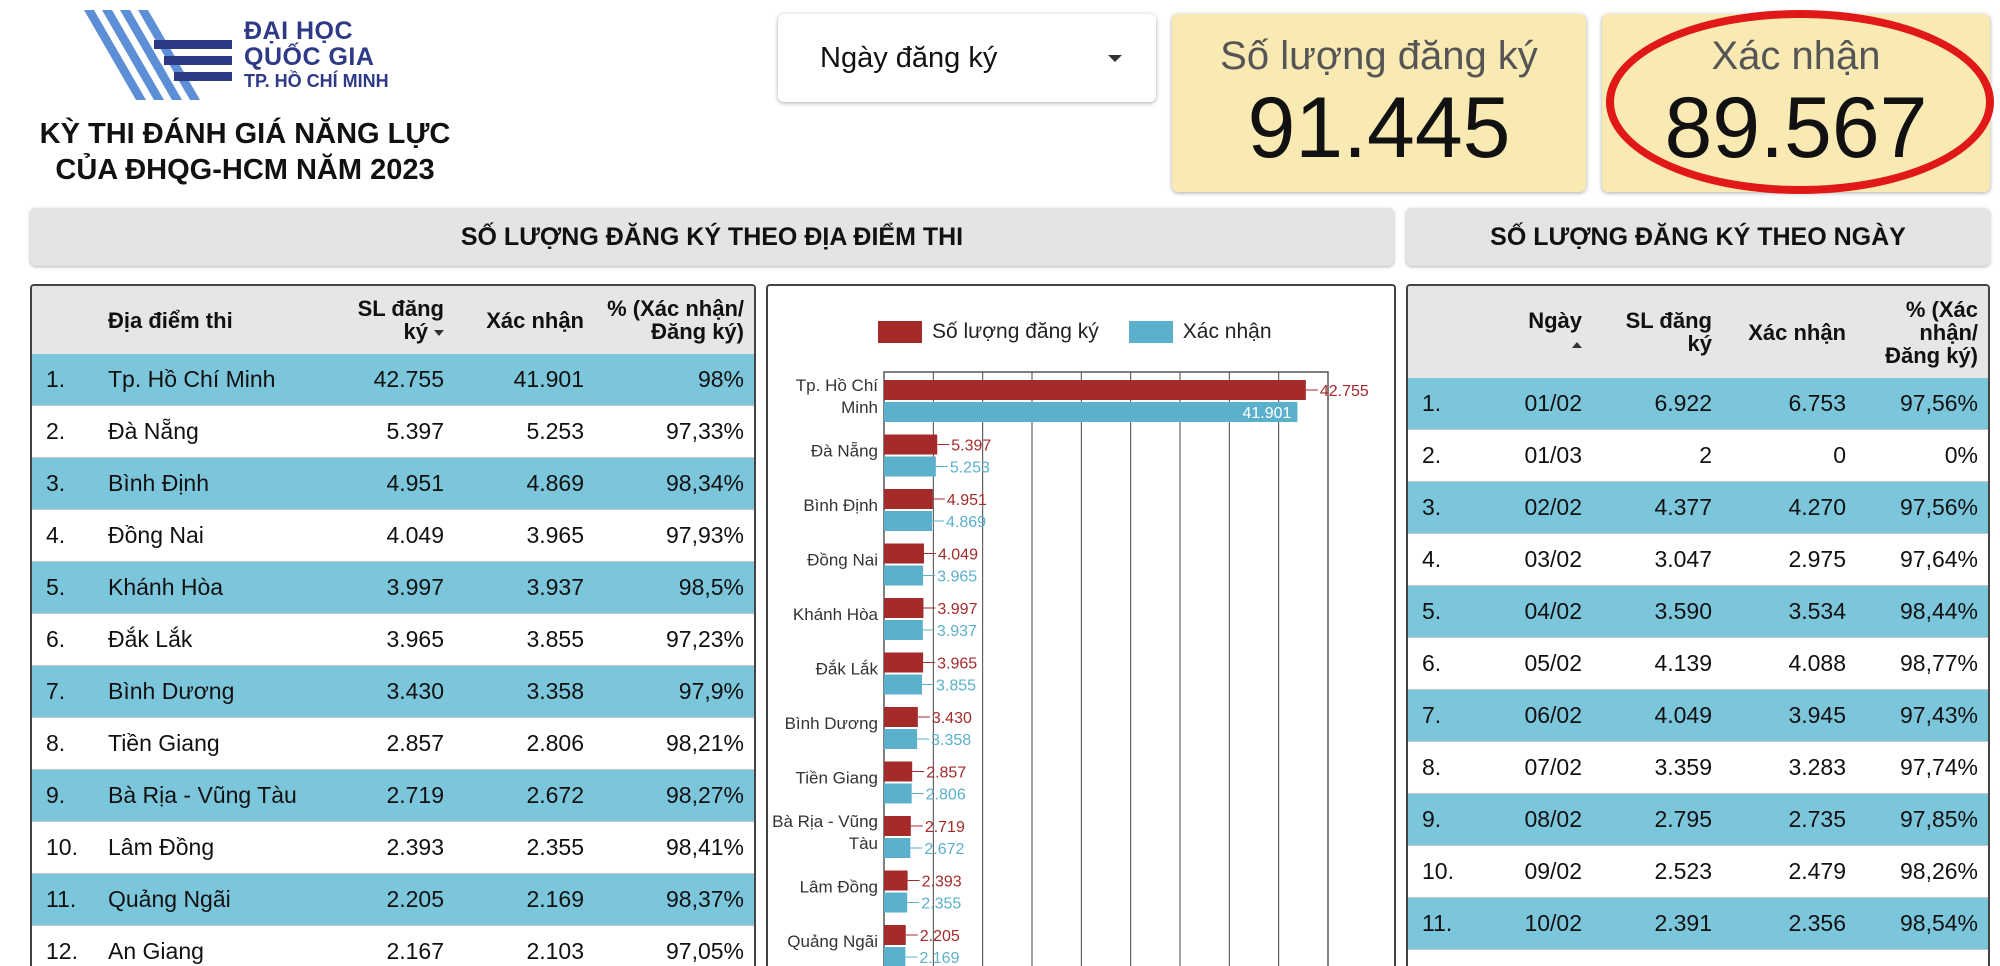  Describe the element at coordinates (966, 522) in the screenshot. I see `data-label-confirmed: 4.869` at that location.